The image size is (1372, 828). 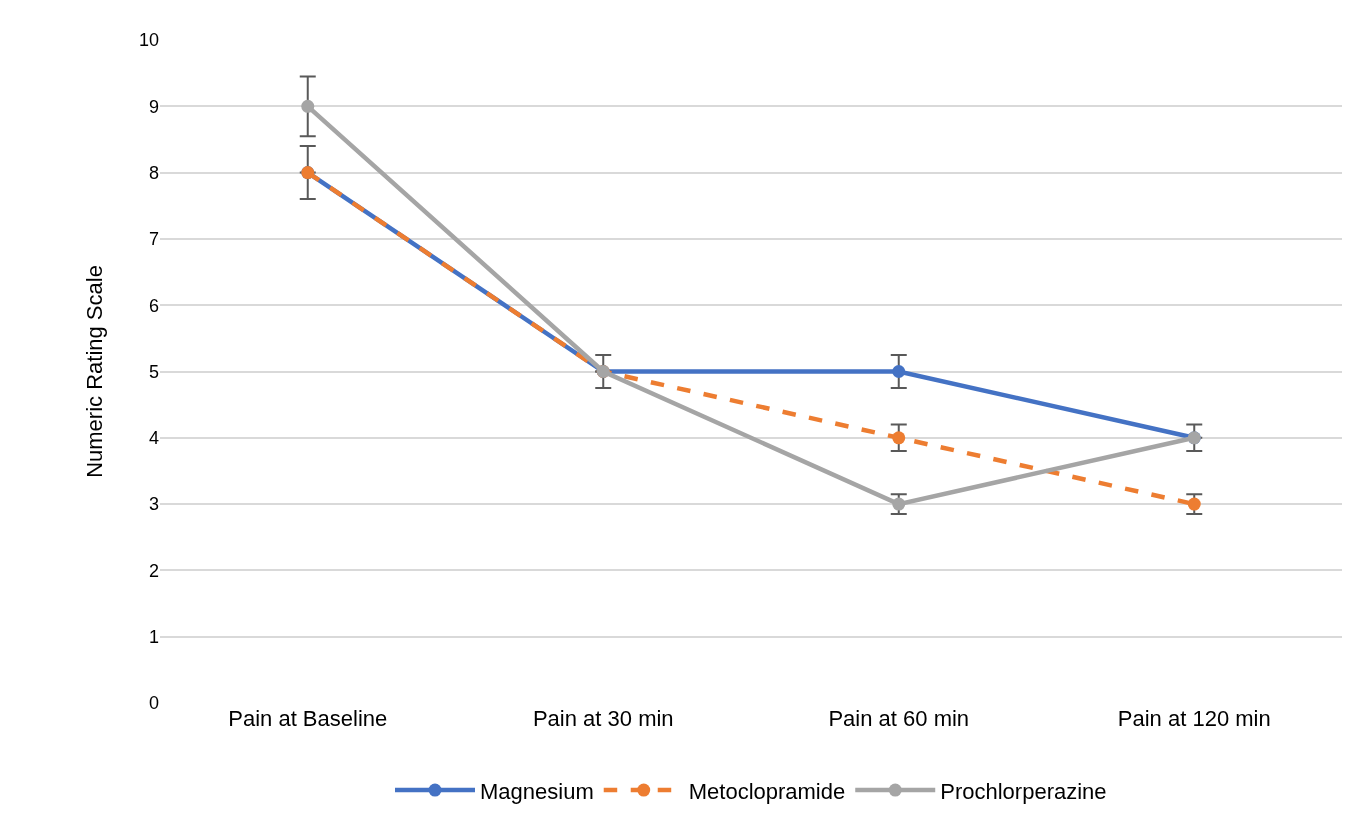 I want to click on y-tick-label: 7, so click(x=153, y=239).